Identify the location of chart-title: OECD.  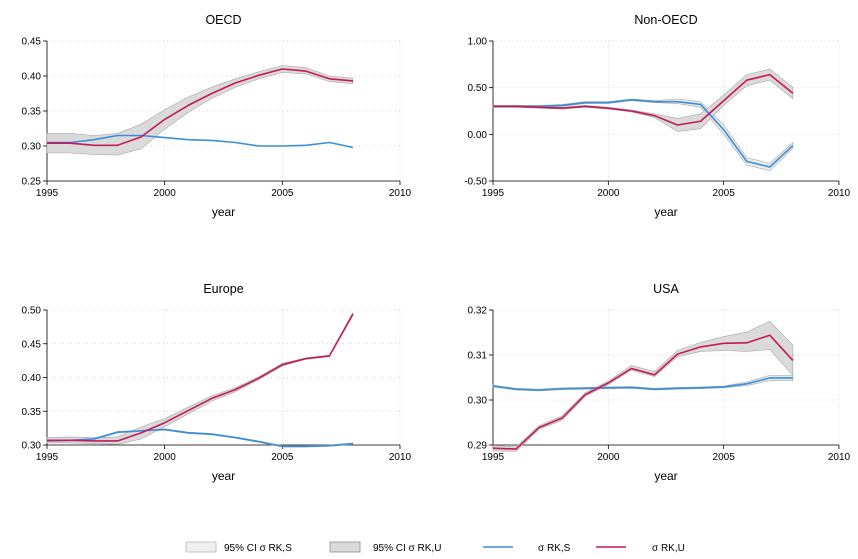
(223, 20).